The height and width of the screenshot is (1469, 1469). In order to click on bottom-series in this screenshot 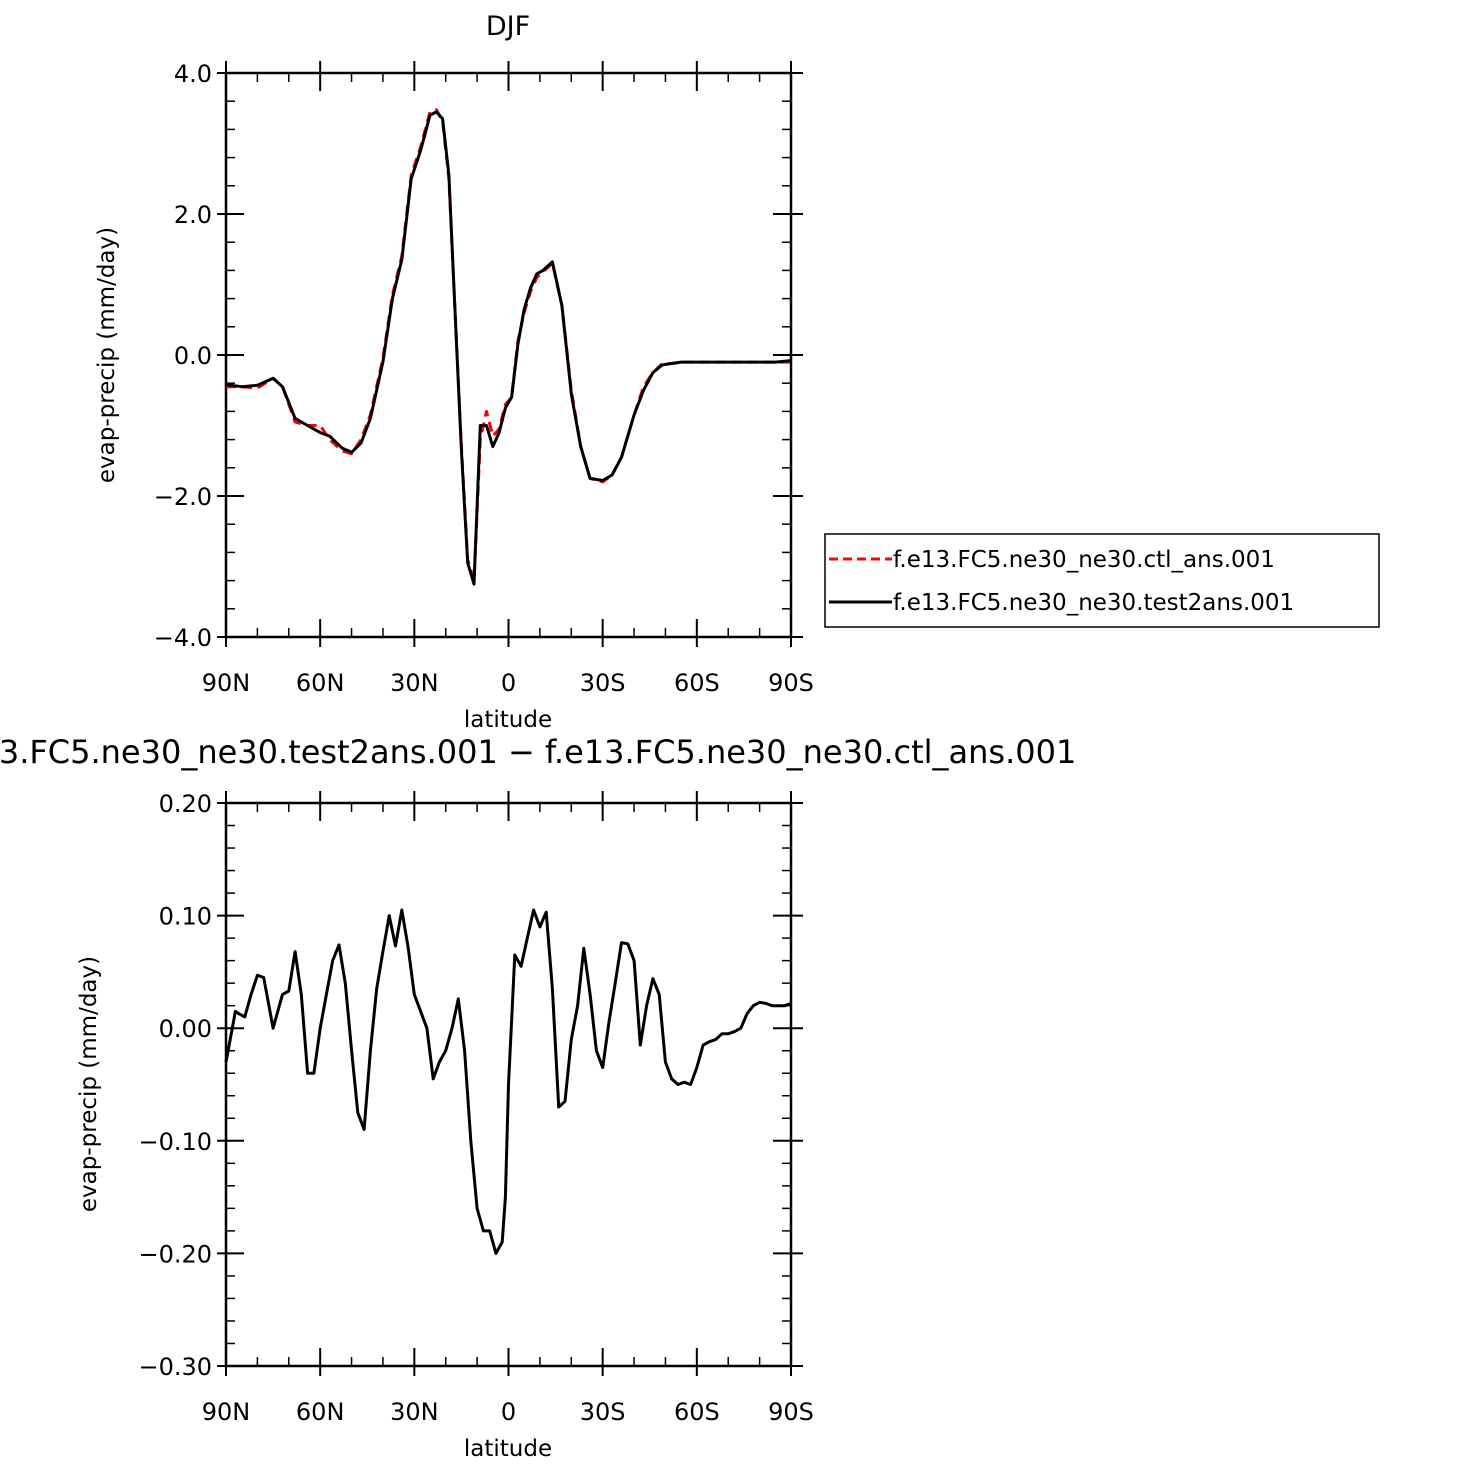, I will do `click(508, 1081)`.